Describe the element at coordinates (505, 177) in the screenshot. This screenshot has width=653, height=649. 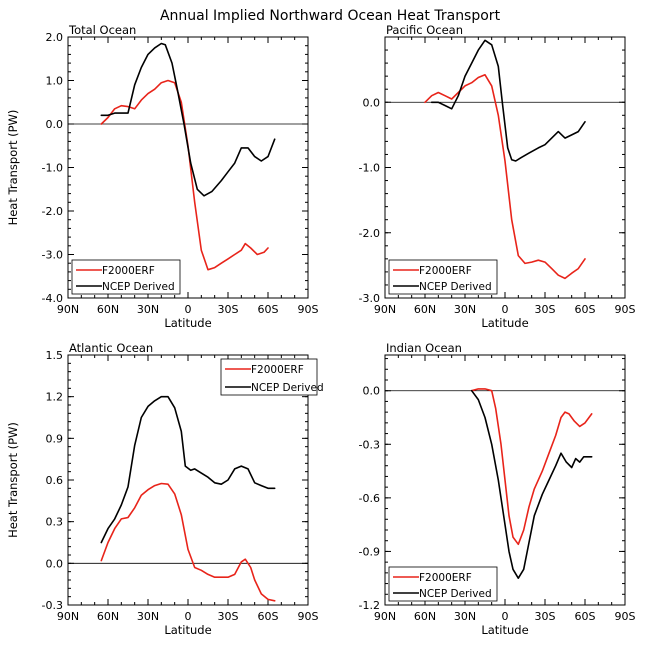
I see `panel-2-series-f2000erf-line` at that location.